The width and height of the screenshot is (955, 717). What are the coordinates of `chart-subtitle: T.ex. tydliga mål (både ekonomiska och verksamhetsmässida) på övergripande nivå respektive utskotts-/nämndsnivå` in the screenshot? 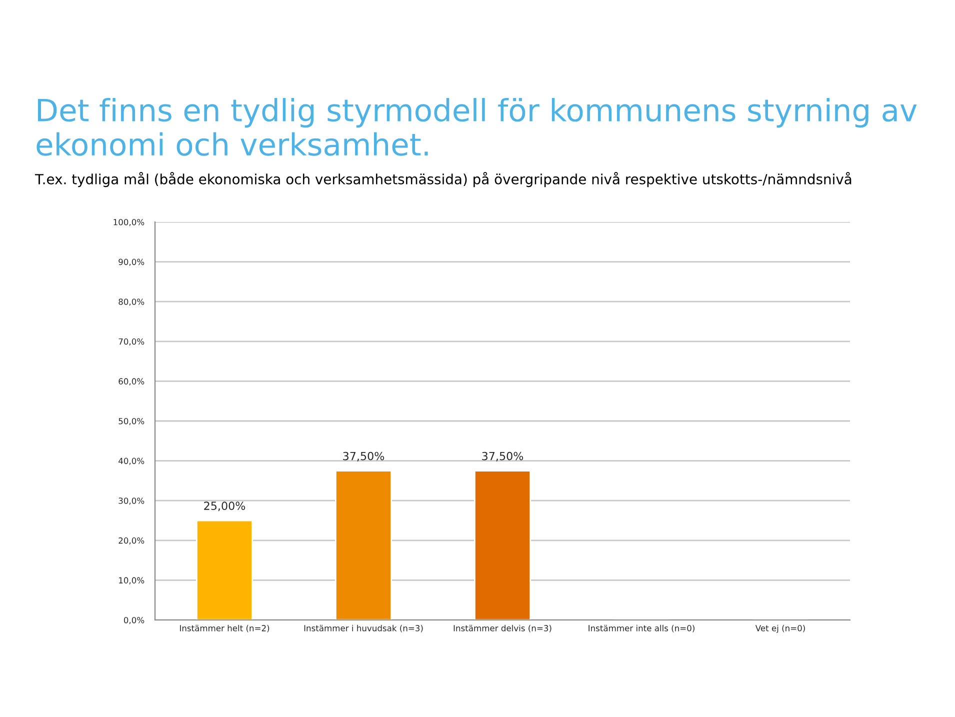 It's located at (443, 180).